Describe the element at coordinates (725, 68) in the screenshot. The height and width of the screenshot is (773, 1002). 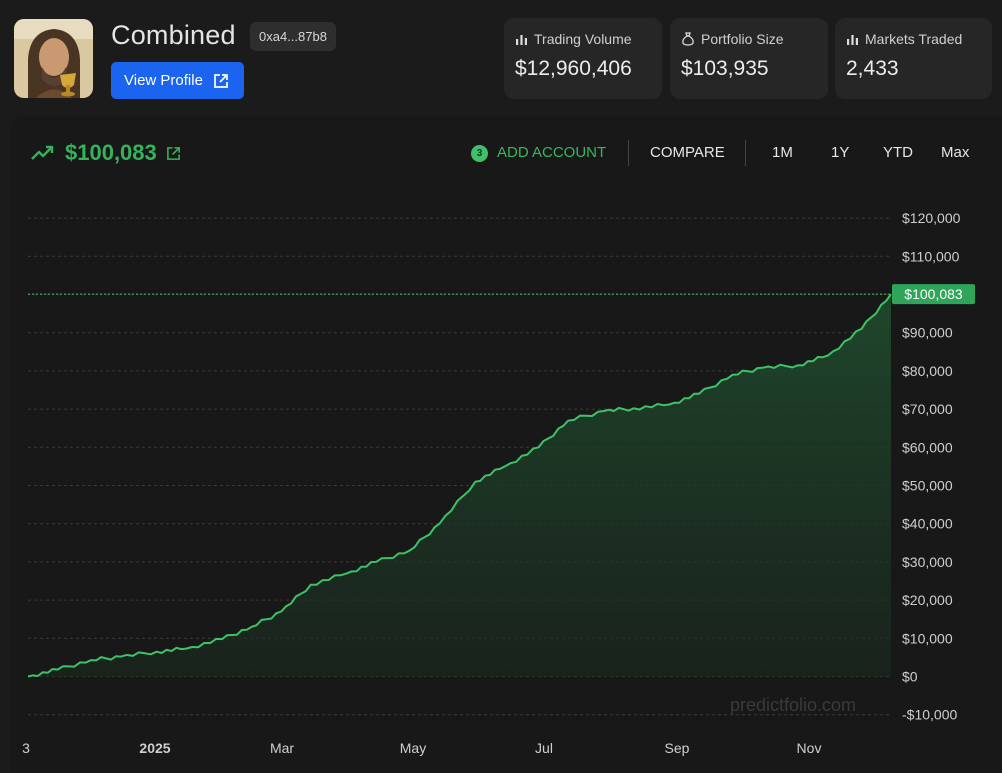
I see `stat-value: $103,935` at that location.